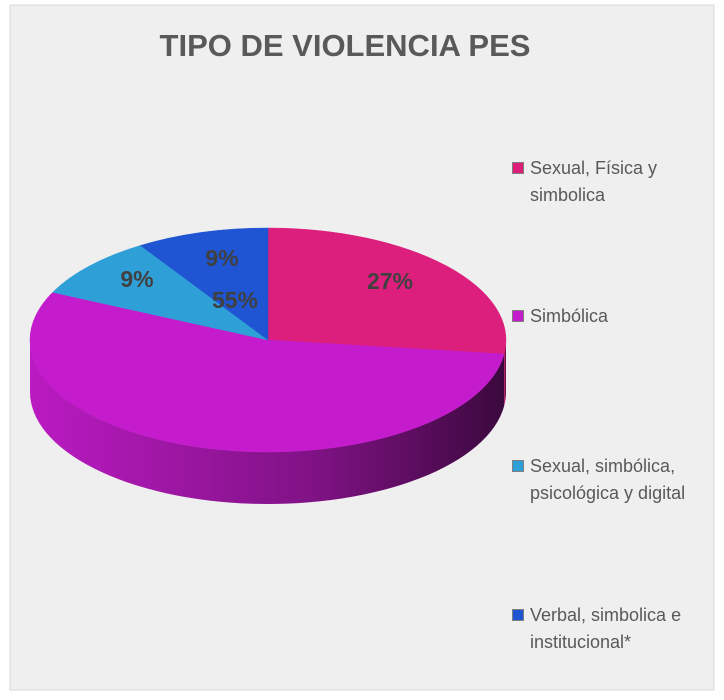  What do you see at coordinates (606, 628) in the screenshot?
I see `legend-label: Verbal, simbolica e institucional*` at bounding box center [606, 628].